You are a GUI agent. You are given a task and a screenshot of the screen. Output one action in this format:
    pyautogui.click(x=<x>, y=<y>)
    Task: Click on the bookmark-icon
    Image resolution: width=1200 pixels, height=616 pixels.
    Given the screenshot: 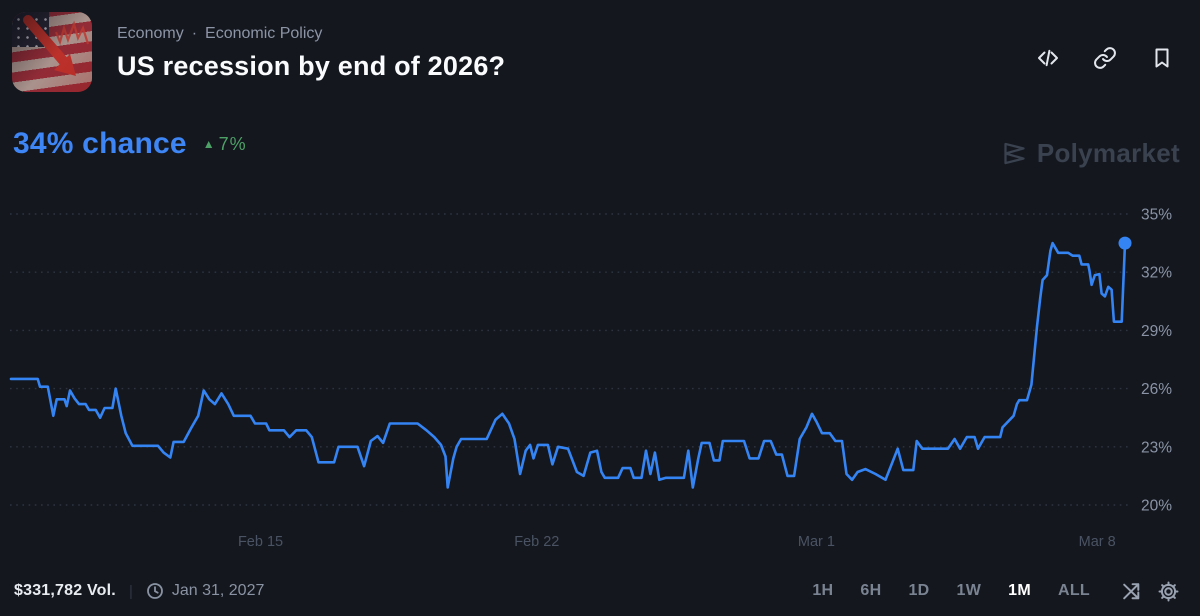 What is the action you would take?
    pyautogui.click(x=1162, y=58)
    